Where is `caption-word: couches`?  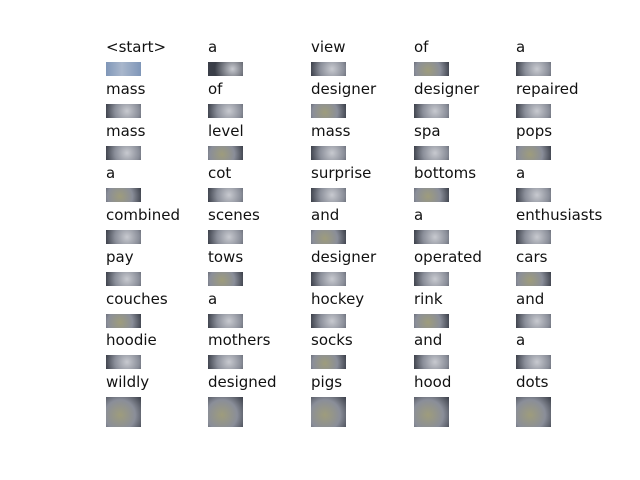 caption-word: couches is located at coordinates (137, 299).